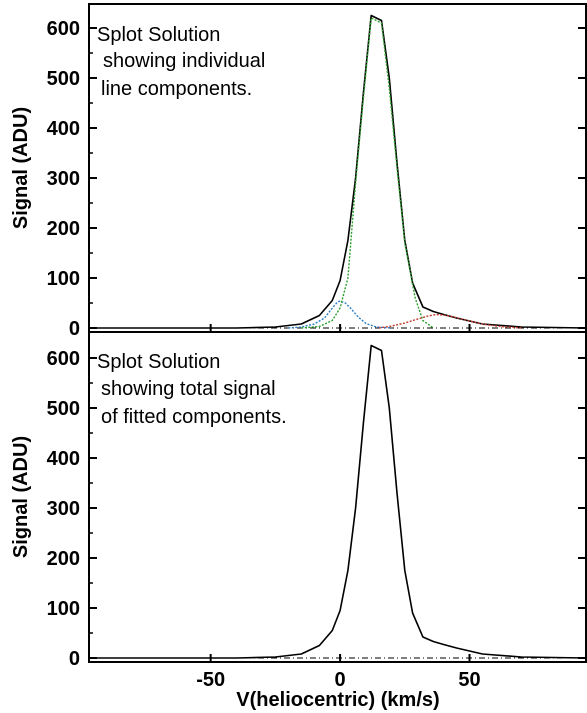  Describe the element at coordinates (158, 35) in the screenshot. I see `top-annotation-line-1: Splot Solution` at that location.